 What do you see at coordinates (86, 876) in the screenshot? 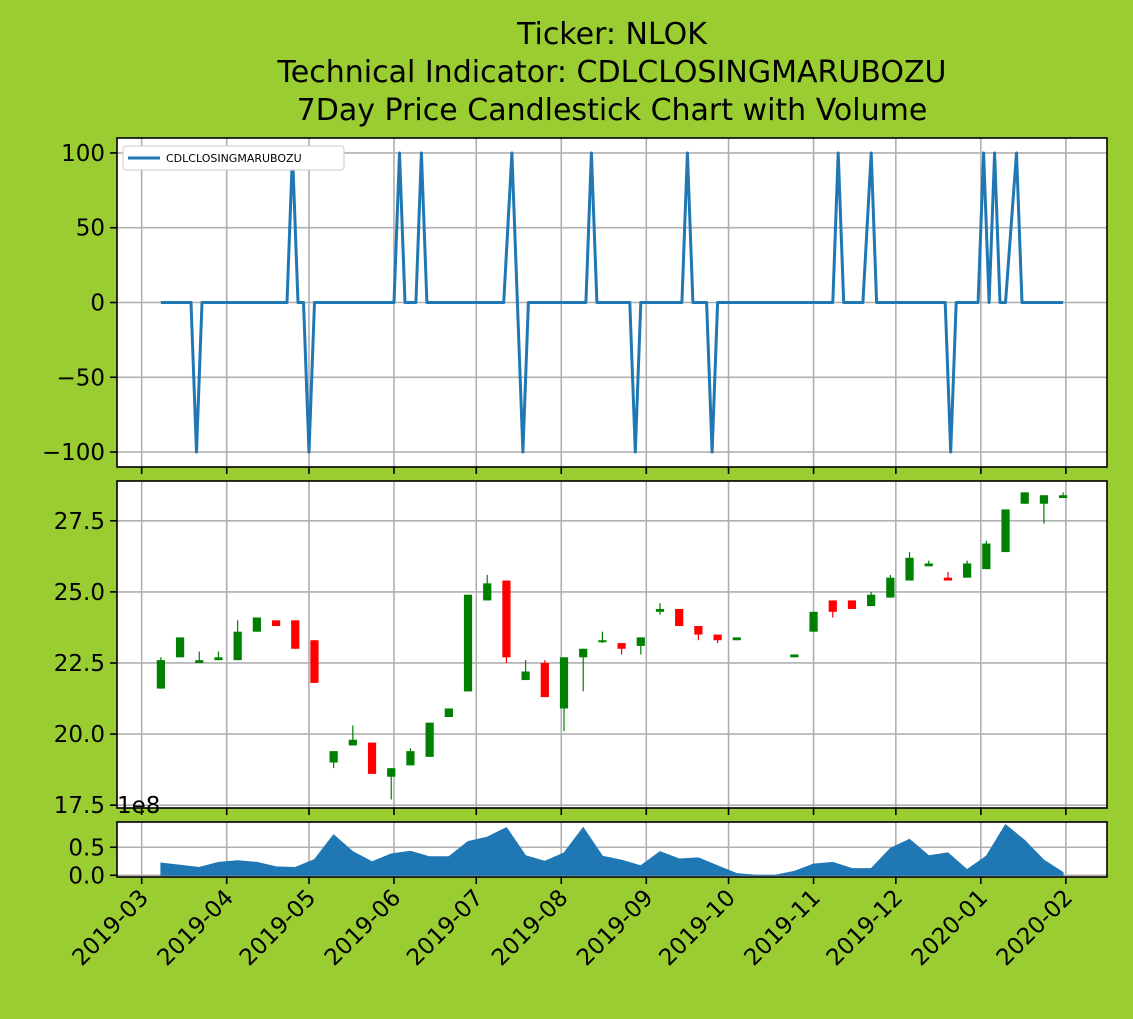
I see `y-tick-label: 0.0` at bounding box center [86, 876].